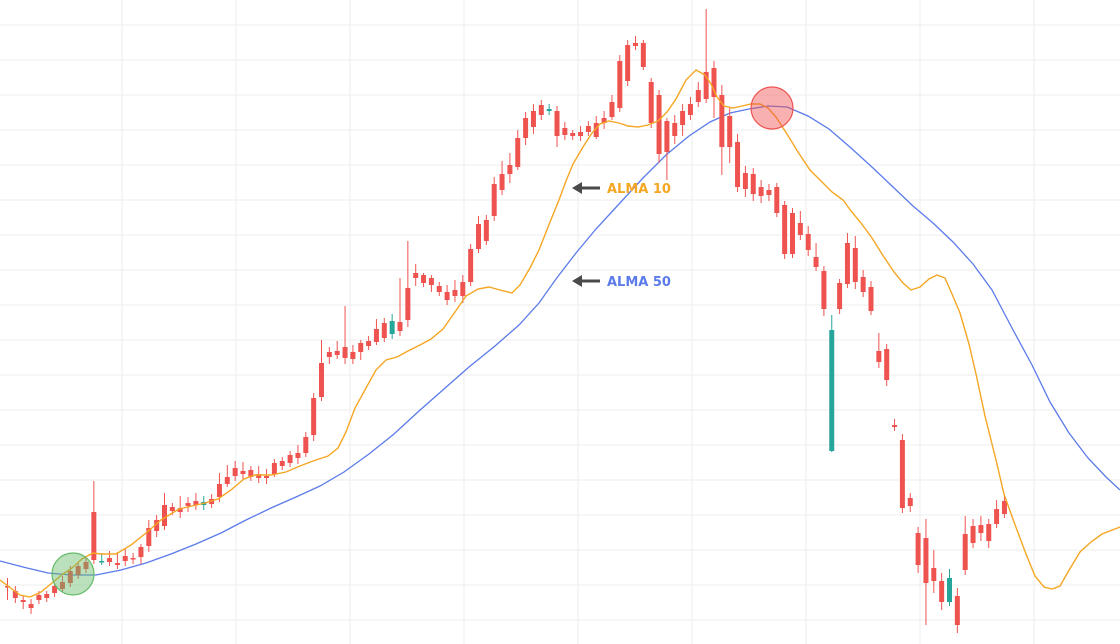 Image resolution: width=1120 pixels, height=644 pixels. What do you see at coordinates (639, 189) in the screenshot?
I see `alma10-label: ALMA 10` at bounding box center [639, 189].